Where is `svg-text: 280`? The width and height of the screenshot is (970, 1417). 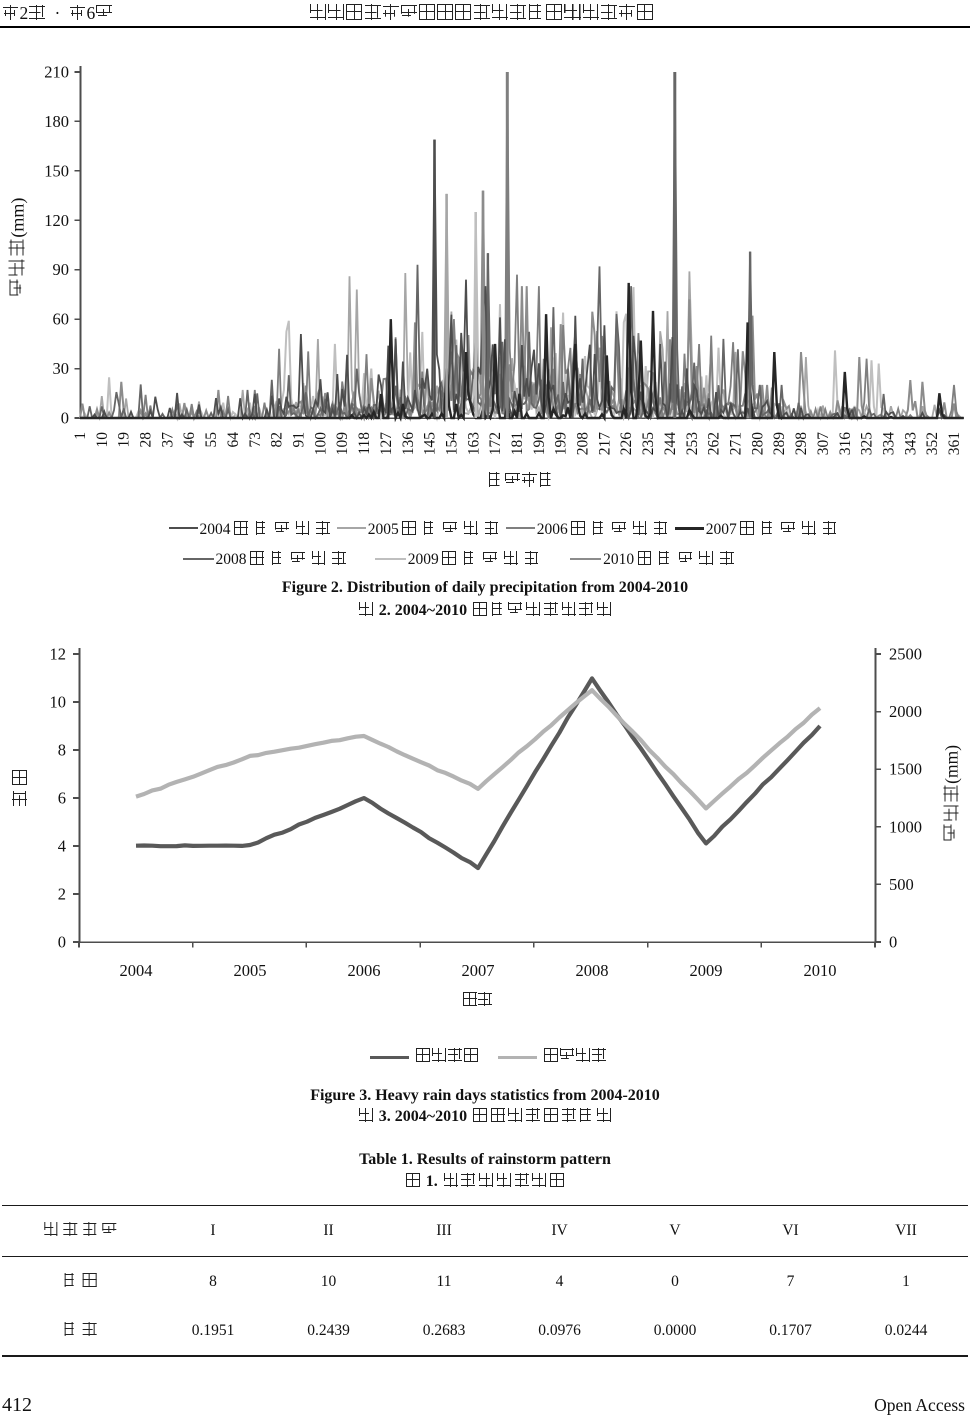
svg-text: 280 is located at coordinates (757, 444).